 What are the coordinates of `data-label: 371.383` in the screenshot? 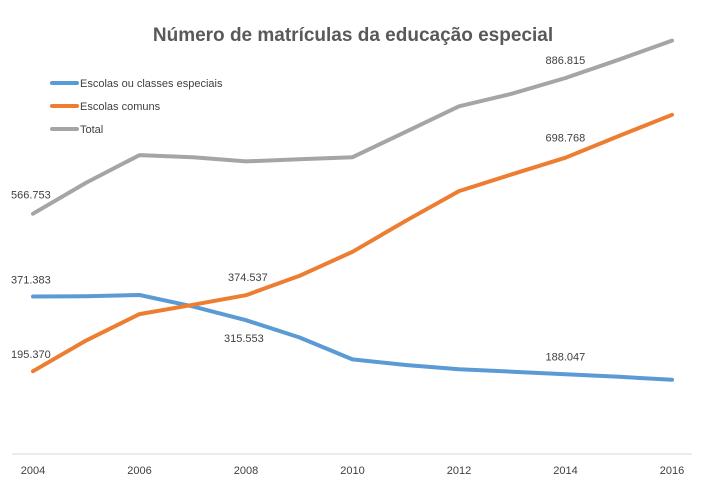 It's located at (31, 281).